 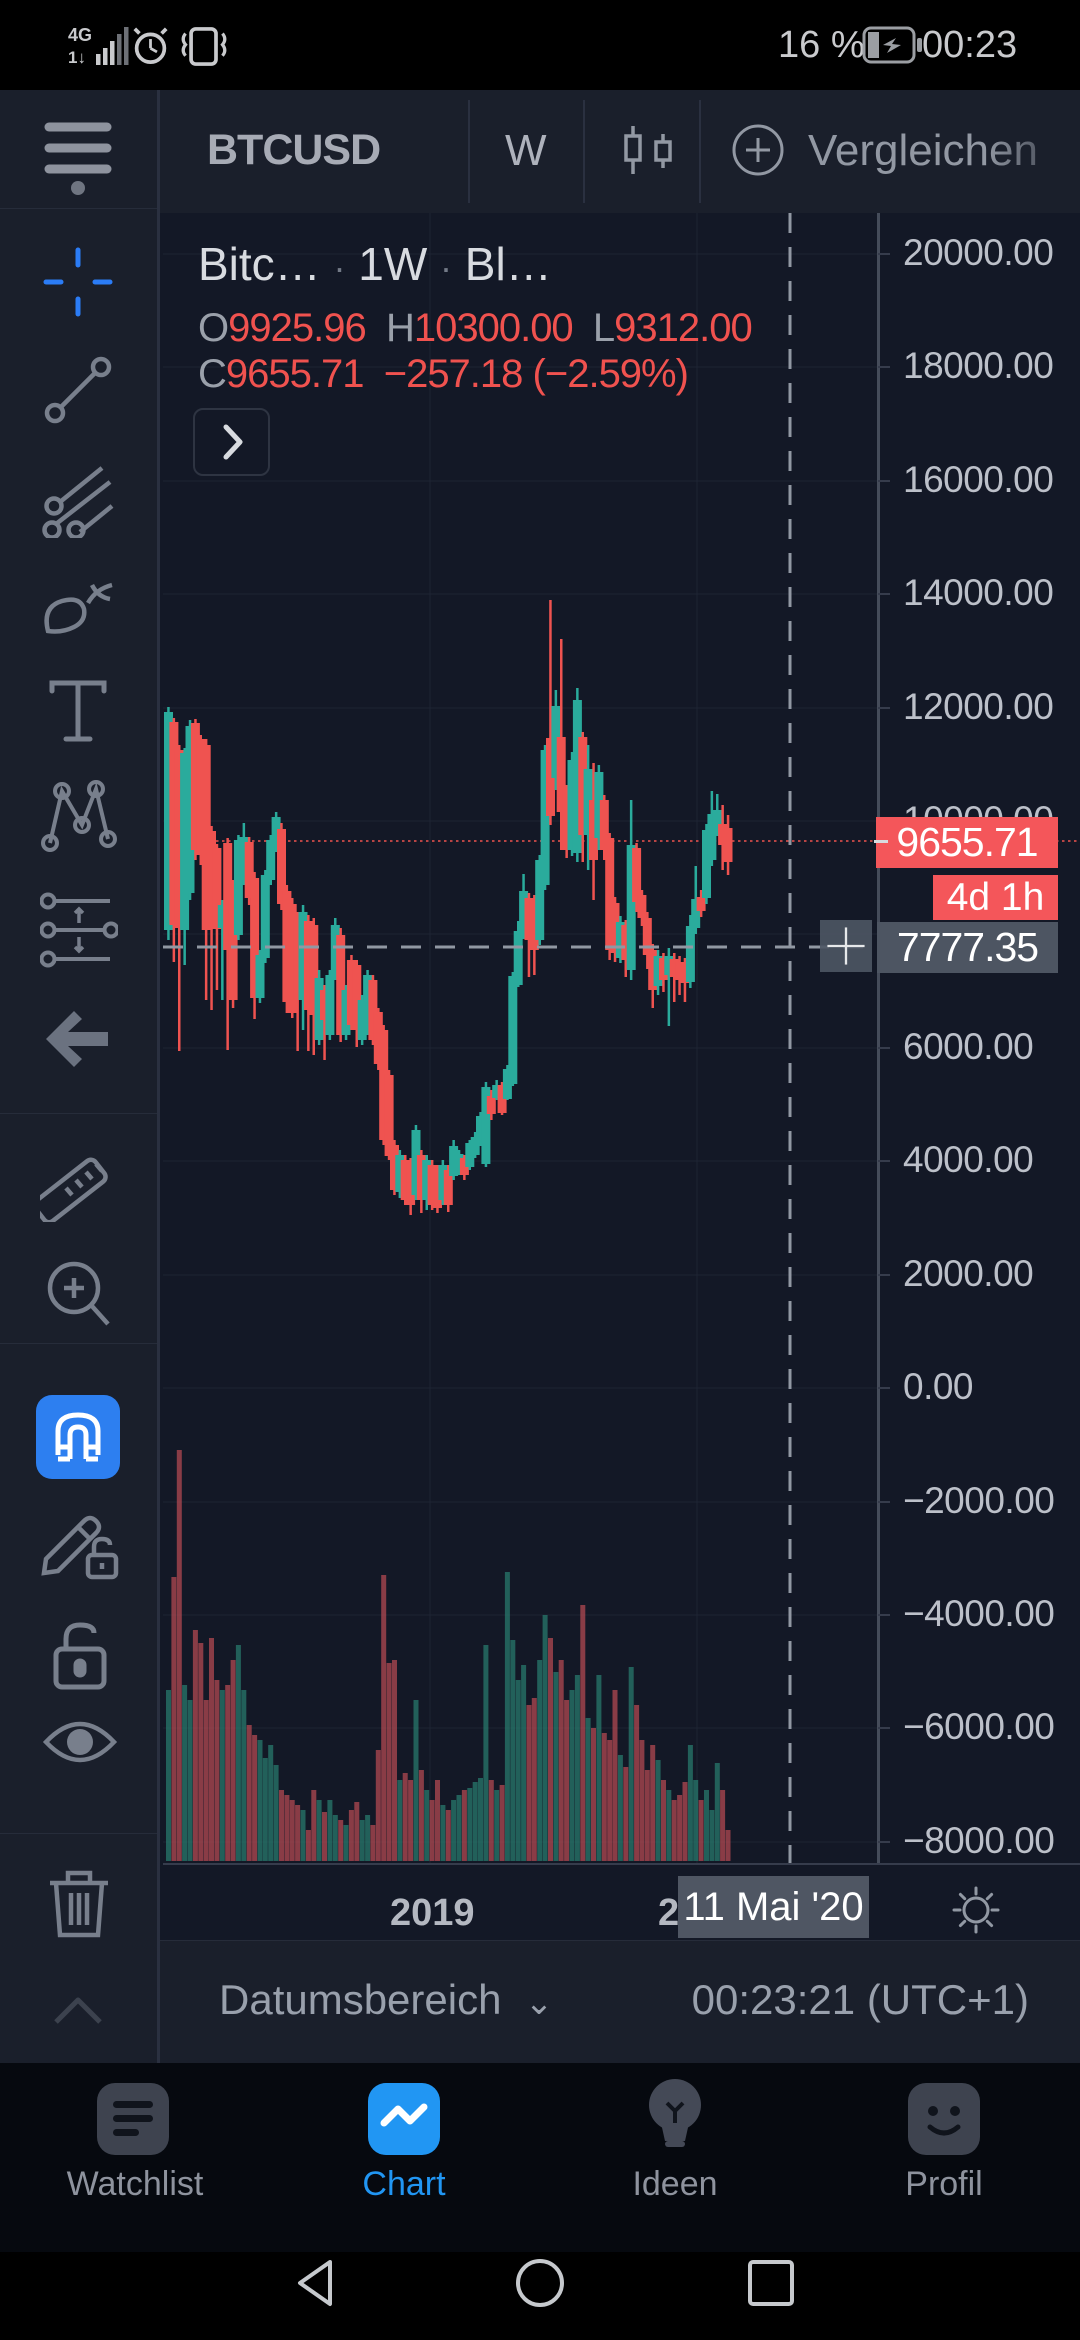 What do you see at coordinates (80, 35) in the screenshot?
I see `svg-text: 4G` at bounding box center [80, 35].